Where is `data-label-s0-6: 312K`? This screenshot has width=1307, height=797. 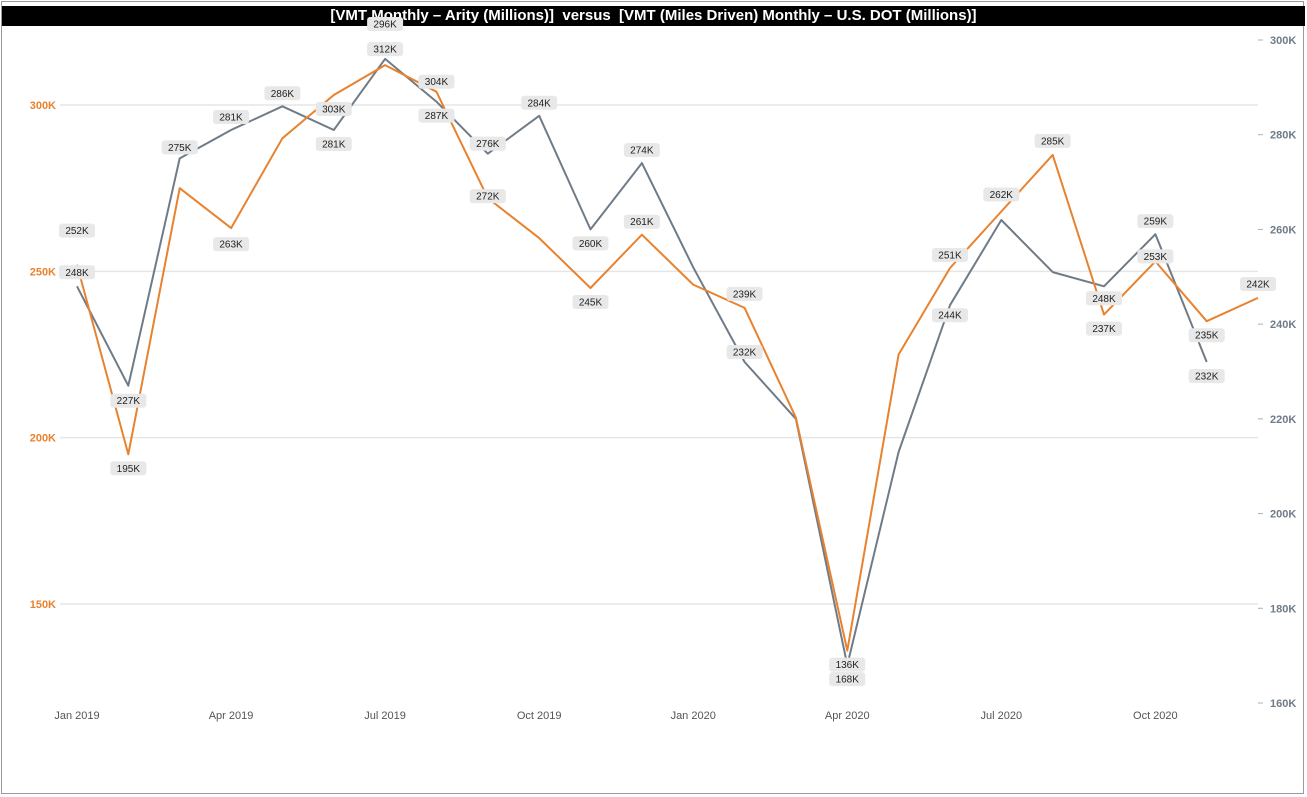 data-label-s0-6: 312K is located at coordinates (385, 50).